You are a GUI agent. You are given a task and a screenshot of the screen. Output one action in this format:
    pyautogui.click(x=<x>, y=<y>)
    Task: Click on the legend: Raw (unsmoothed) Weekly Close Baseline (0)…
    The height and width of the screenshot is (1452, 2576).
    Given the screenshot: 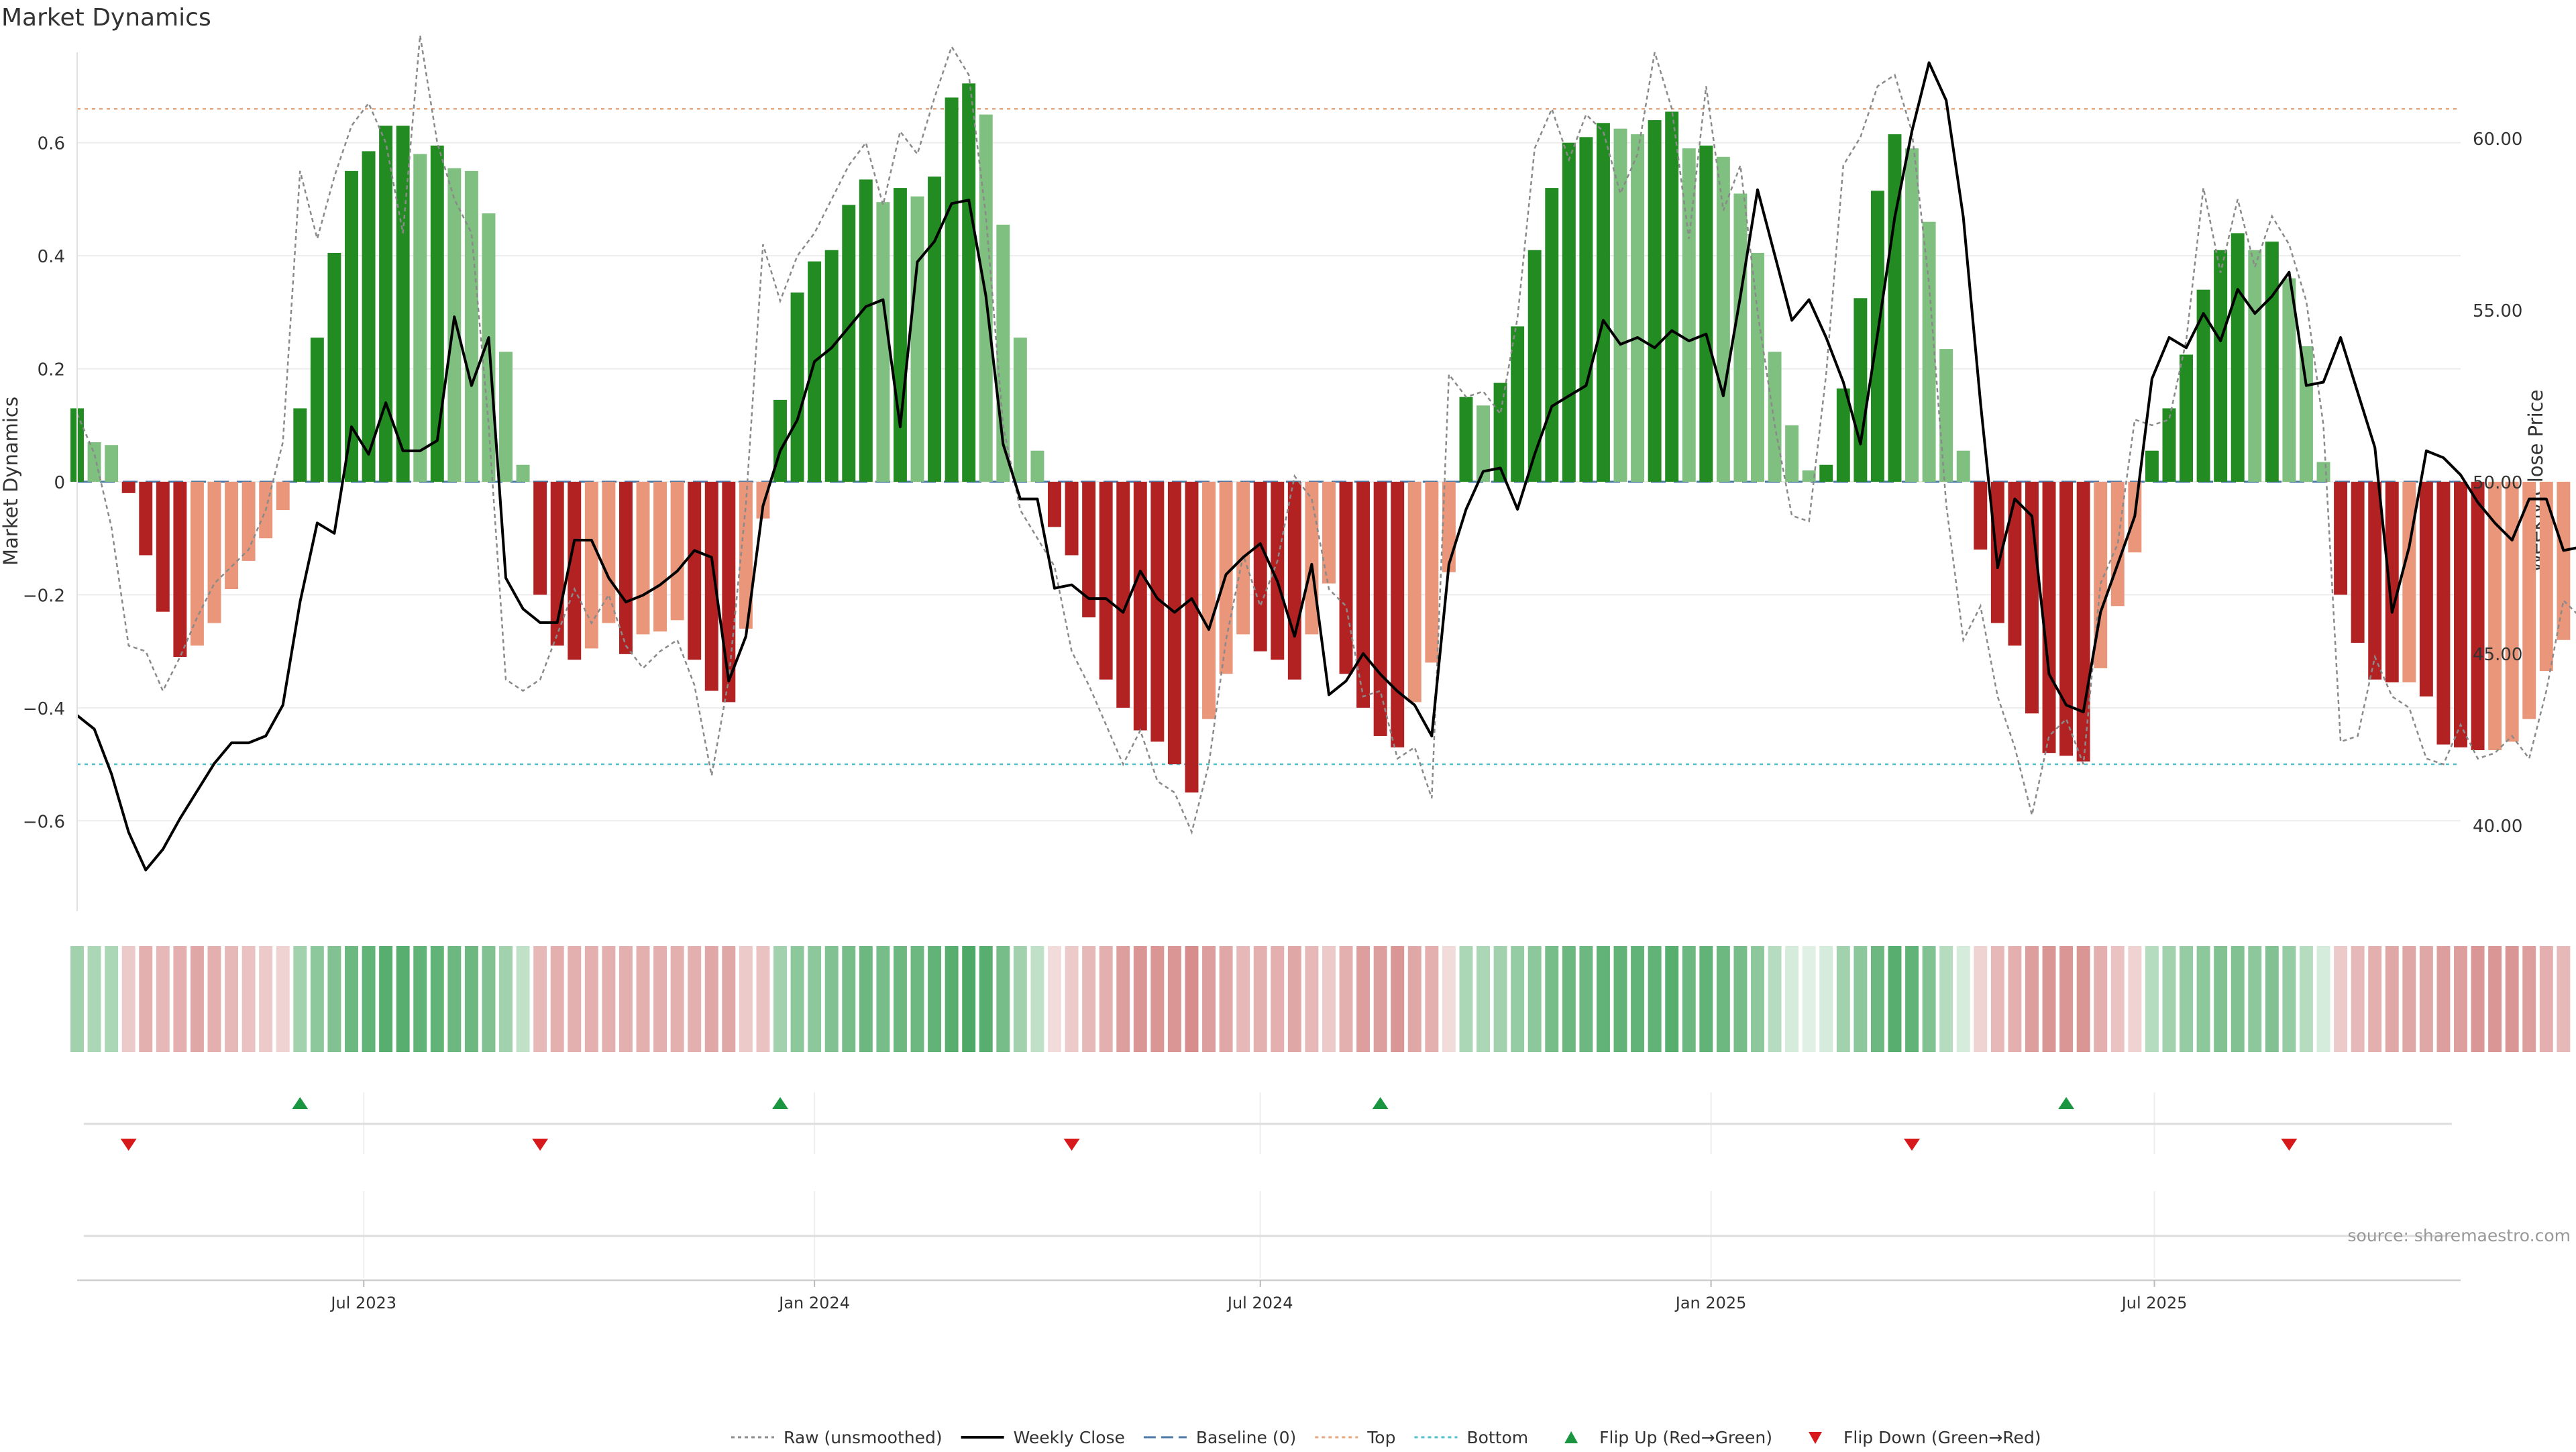 What is the action you would take?
    pyautogui.click(x=1386, y=1438)
    